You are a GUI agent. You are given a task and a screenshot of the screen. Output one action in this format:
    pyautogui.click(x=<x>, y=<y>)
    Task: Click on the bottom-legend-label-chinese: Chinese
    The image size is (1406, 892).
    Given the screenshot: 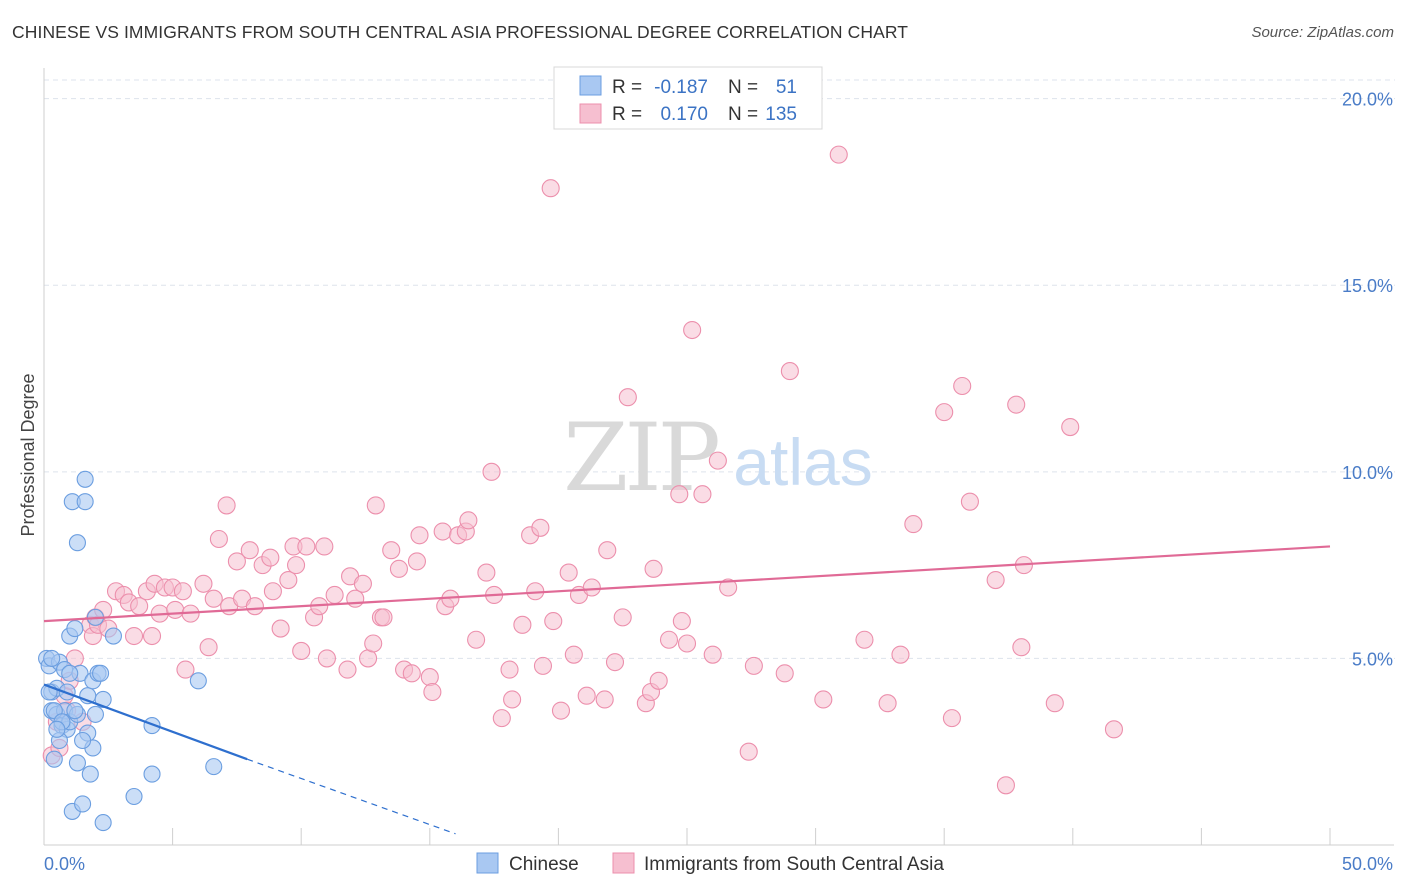 What is the action you would take?
    pyautogui.click(x=544, y=864)
    